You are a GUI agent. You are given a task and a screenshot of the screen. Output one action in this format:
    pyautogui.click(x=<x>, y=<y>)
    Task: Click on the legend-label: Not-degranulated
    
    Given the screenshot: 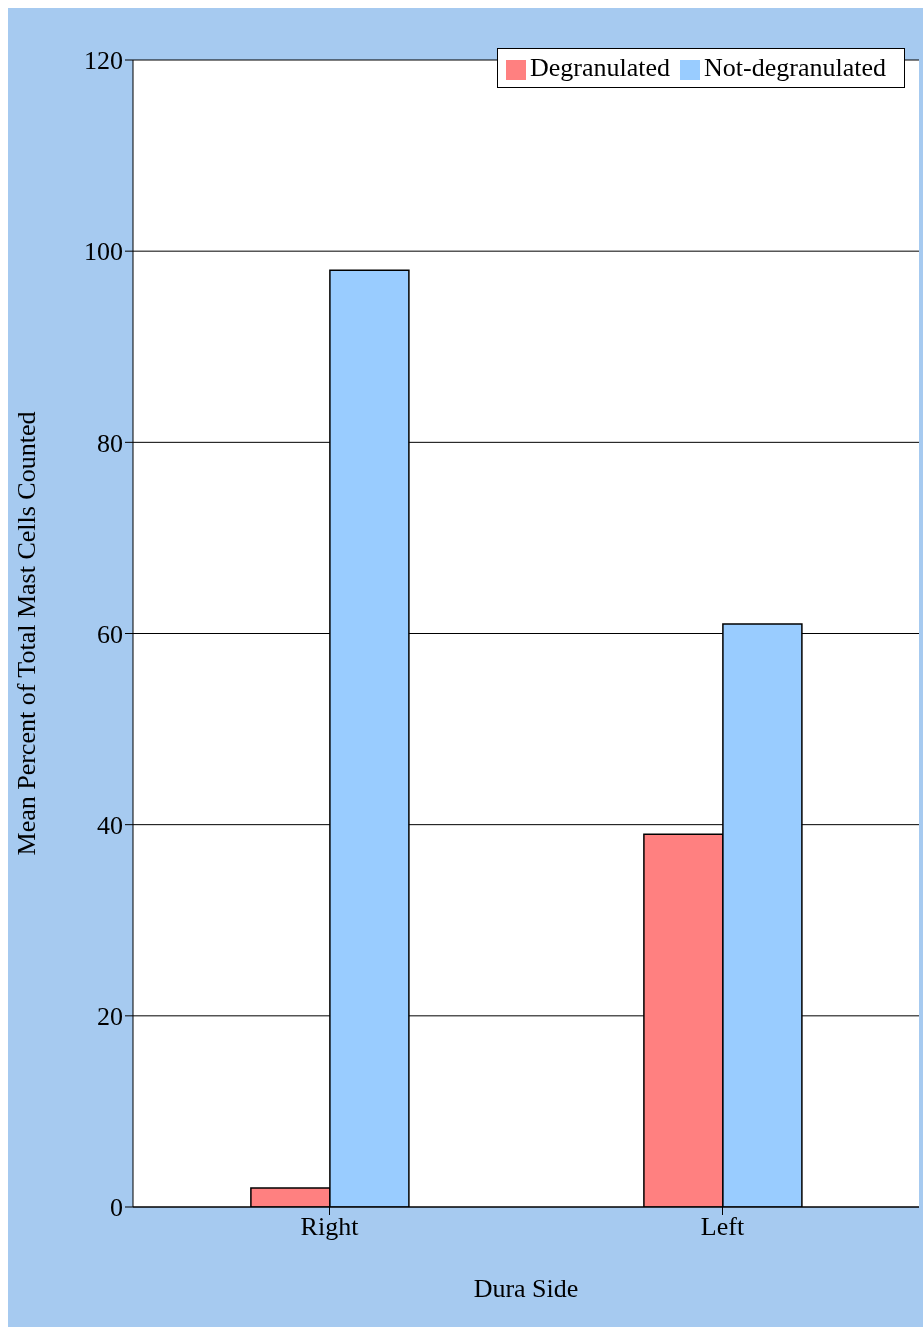 What is the action you would take?
    pyautogui.click(x=795, y=67)
    